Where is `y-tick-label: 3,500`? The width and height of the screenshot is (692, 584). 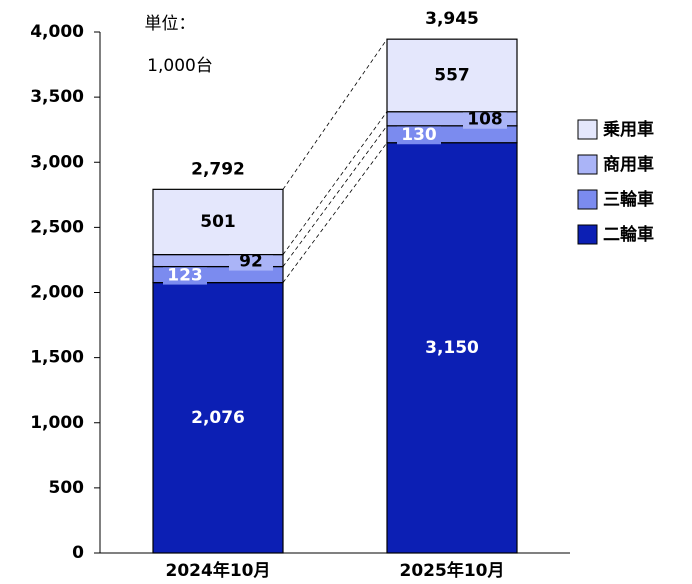
y-tick-label: 3,500 is located at coordinates (57, 97).